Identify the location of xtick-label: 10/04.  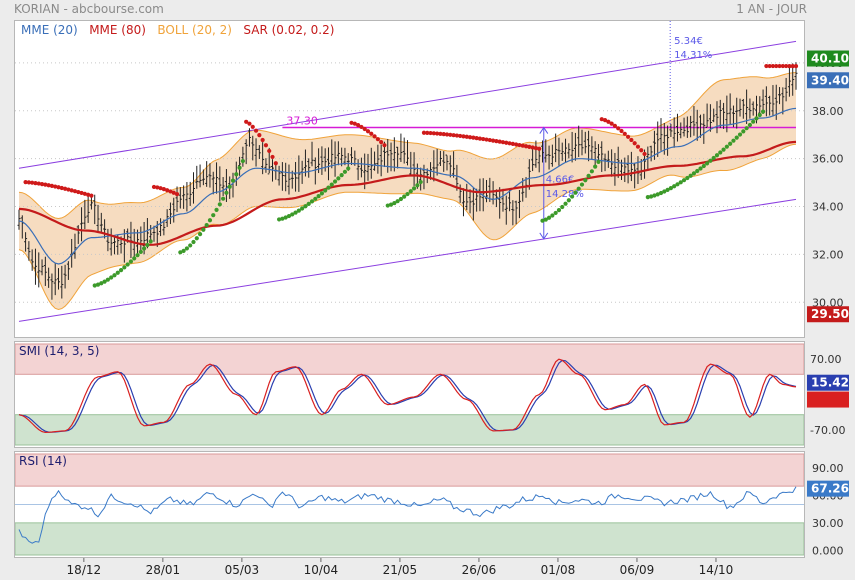
(321, 570).